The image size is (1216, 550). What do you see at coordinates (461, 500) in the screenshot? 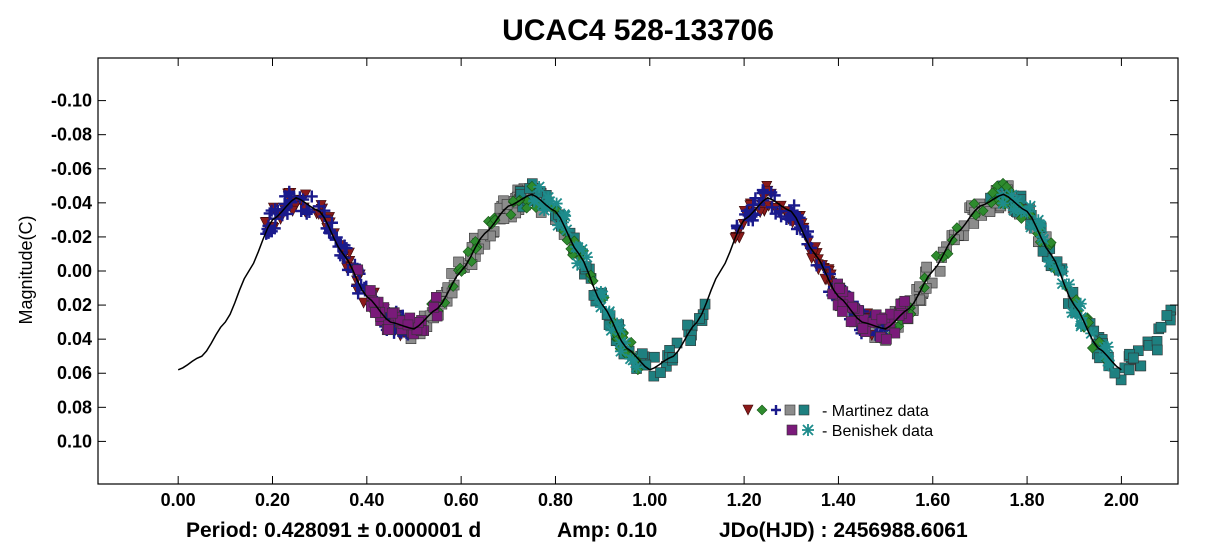
I see `x-tick-label: 0.60` at bounding box center [461, 500].